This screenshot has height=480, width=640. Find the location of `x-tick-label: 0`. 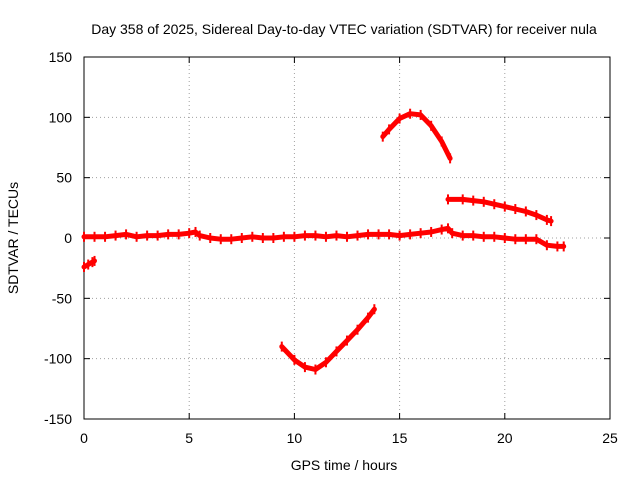

x-tick-label: 0 is located at coordinates (84, 438).